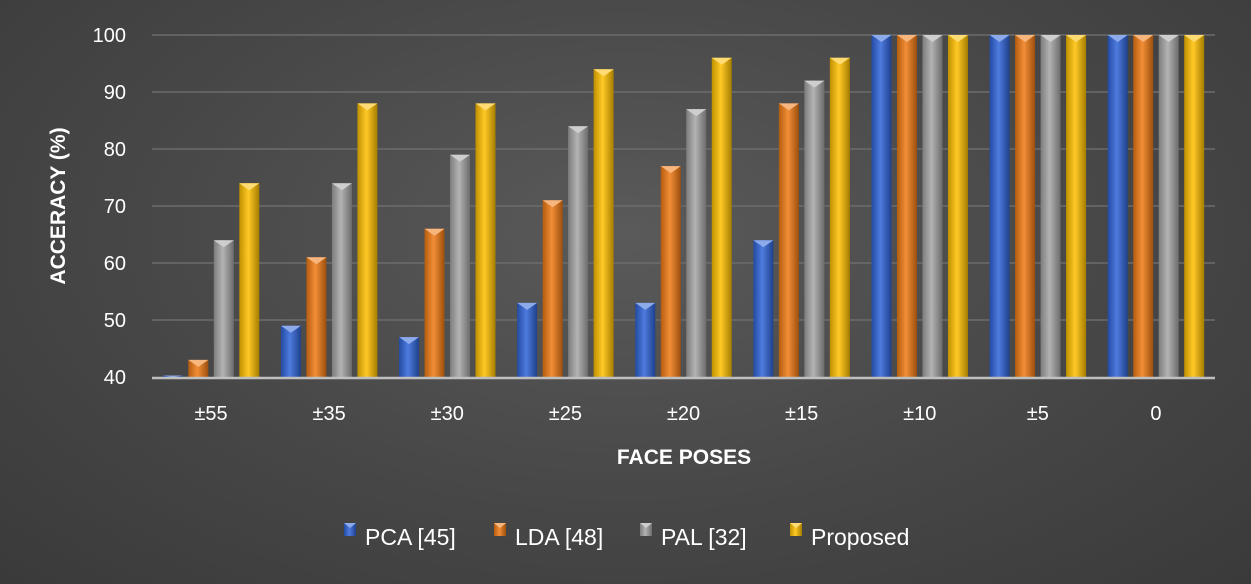  What do you see at coordinates (626, 536) in the screenshot?
I see `legend: PCA [45] LDA [48] PAL [32] Proposed` at bounding box center [626, 536].